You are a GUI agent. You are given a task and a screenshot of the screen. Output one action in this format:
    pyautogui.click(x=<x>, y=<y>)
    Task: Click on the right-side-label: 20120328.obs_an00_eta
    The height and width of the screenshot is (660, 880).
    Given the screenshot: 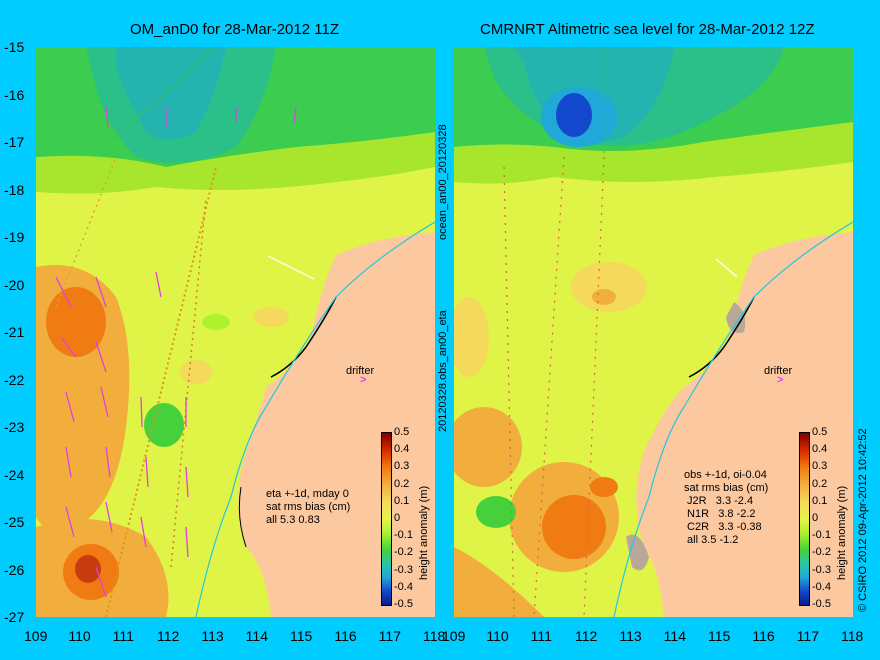 What is the action you would take?
    pyautogui.click(x=443, y=371)
    